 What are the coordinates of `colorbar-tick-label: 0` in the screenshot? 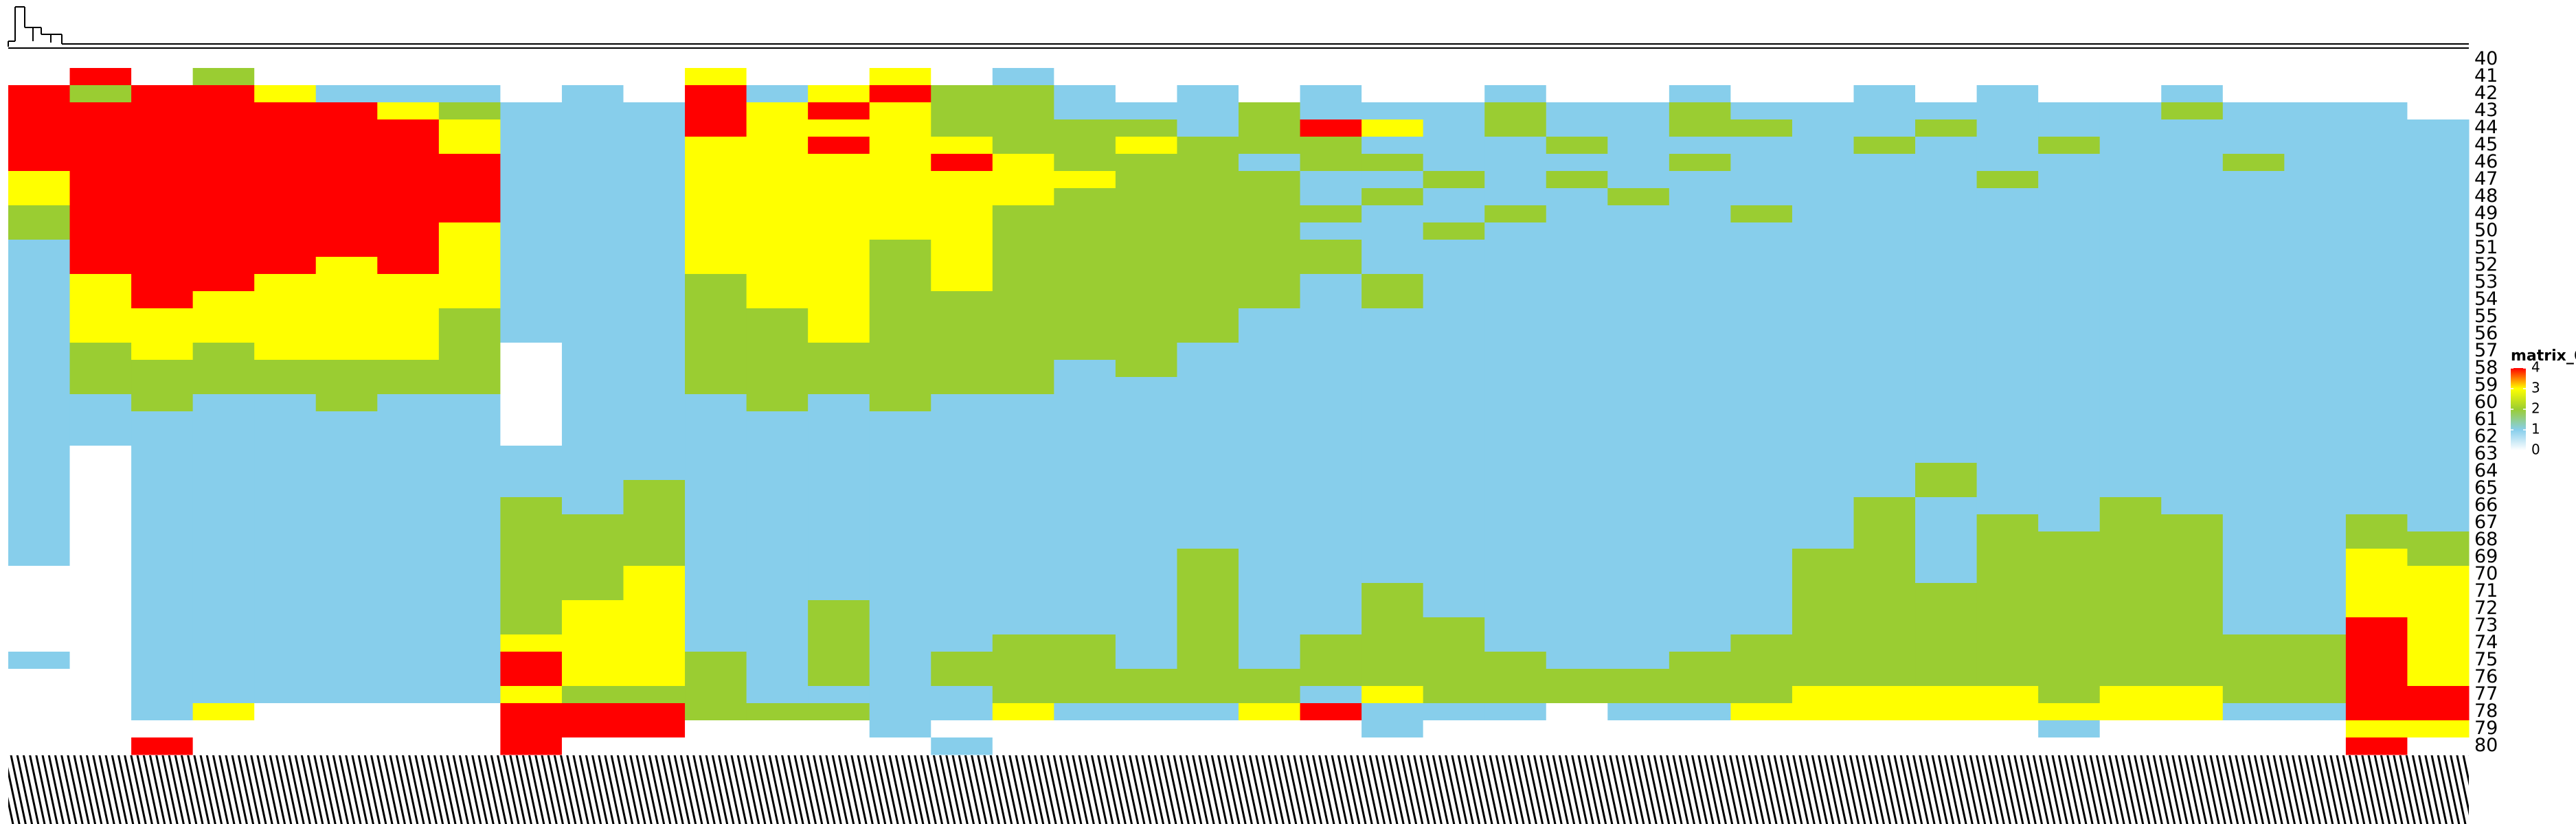 It's located at (2535, 450).